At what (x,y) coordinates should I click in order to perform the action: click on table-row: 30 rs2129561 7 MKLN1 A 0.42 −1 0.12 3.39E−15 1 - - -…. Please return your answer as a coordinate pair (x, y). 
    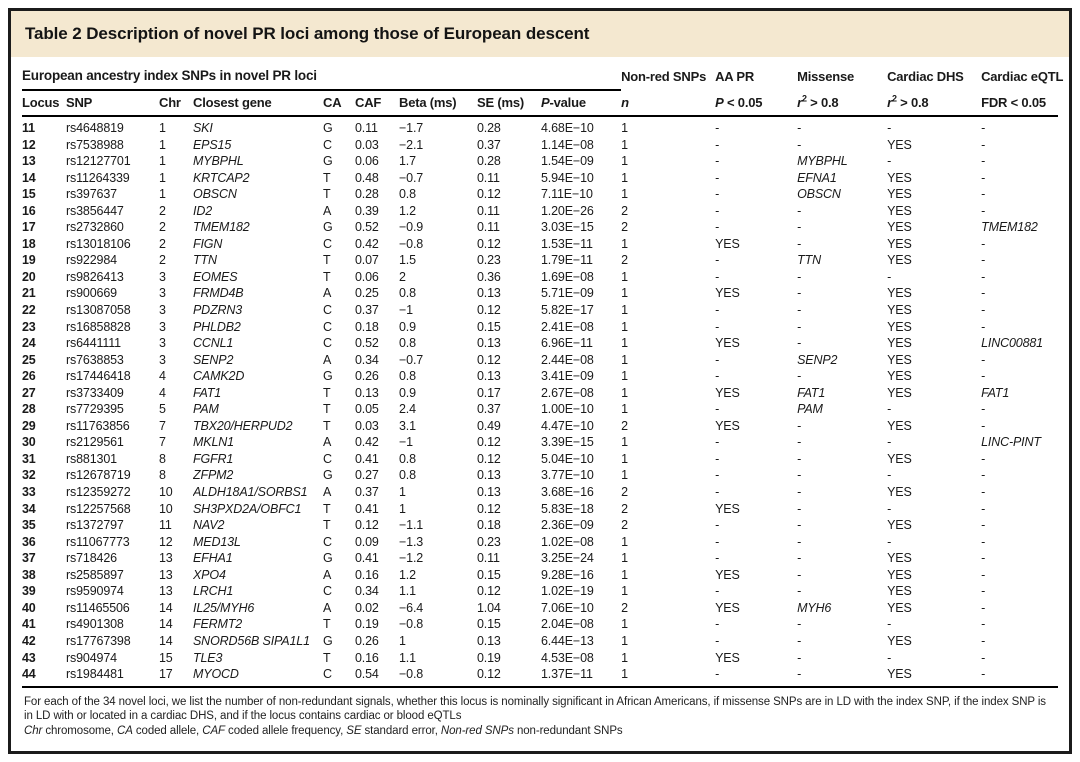
    Looking at the image, I should click on (540, 442).